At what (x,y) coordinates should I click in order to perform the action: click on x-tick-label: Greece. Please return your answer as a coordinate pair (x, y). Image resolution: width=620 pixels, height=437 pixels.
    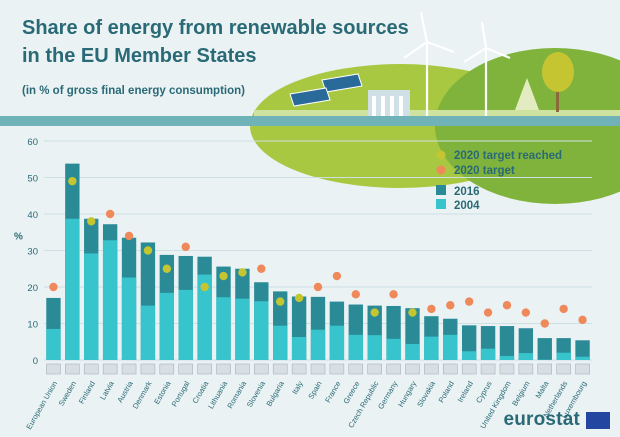
    Looking at the image, I should click on (351, 393).